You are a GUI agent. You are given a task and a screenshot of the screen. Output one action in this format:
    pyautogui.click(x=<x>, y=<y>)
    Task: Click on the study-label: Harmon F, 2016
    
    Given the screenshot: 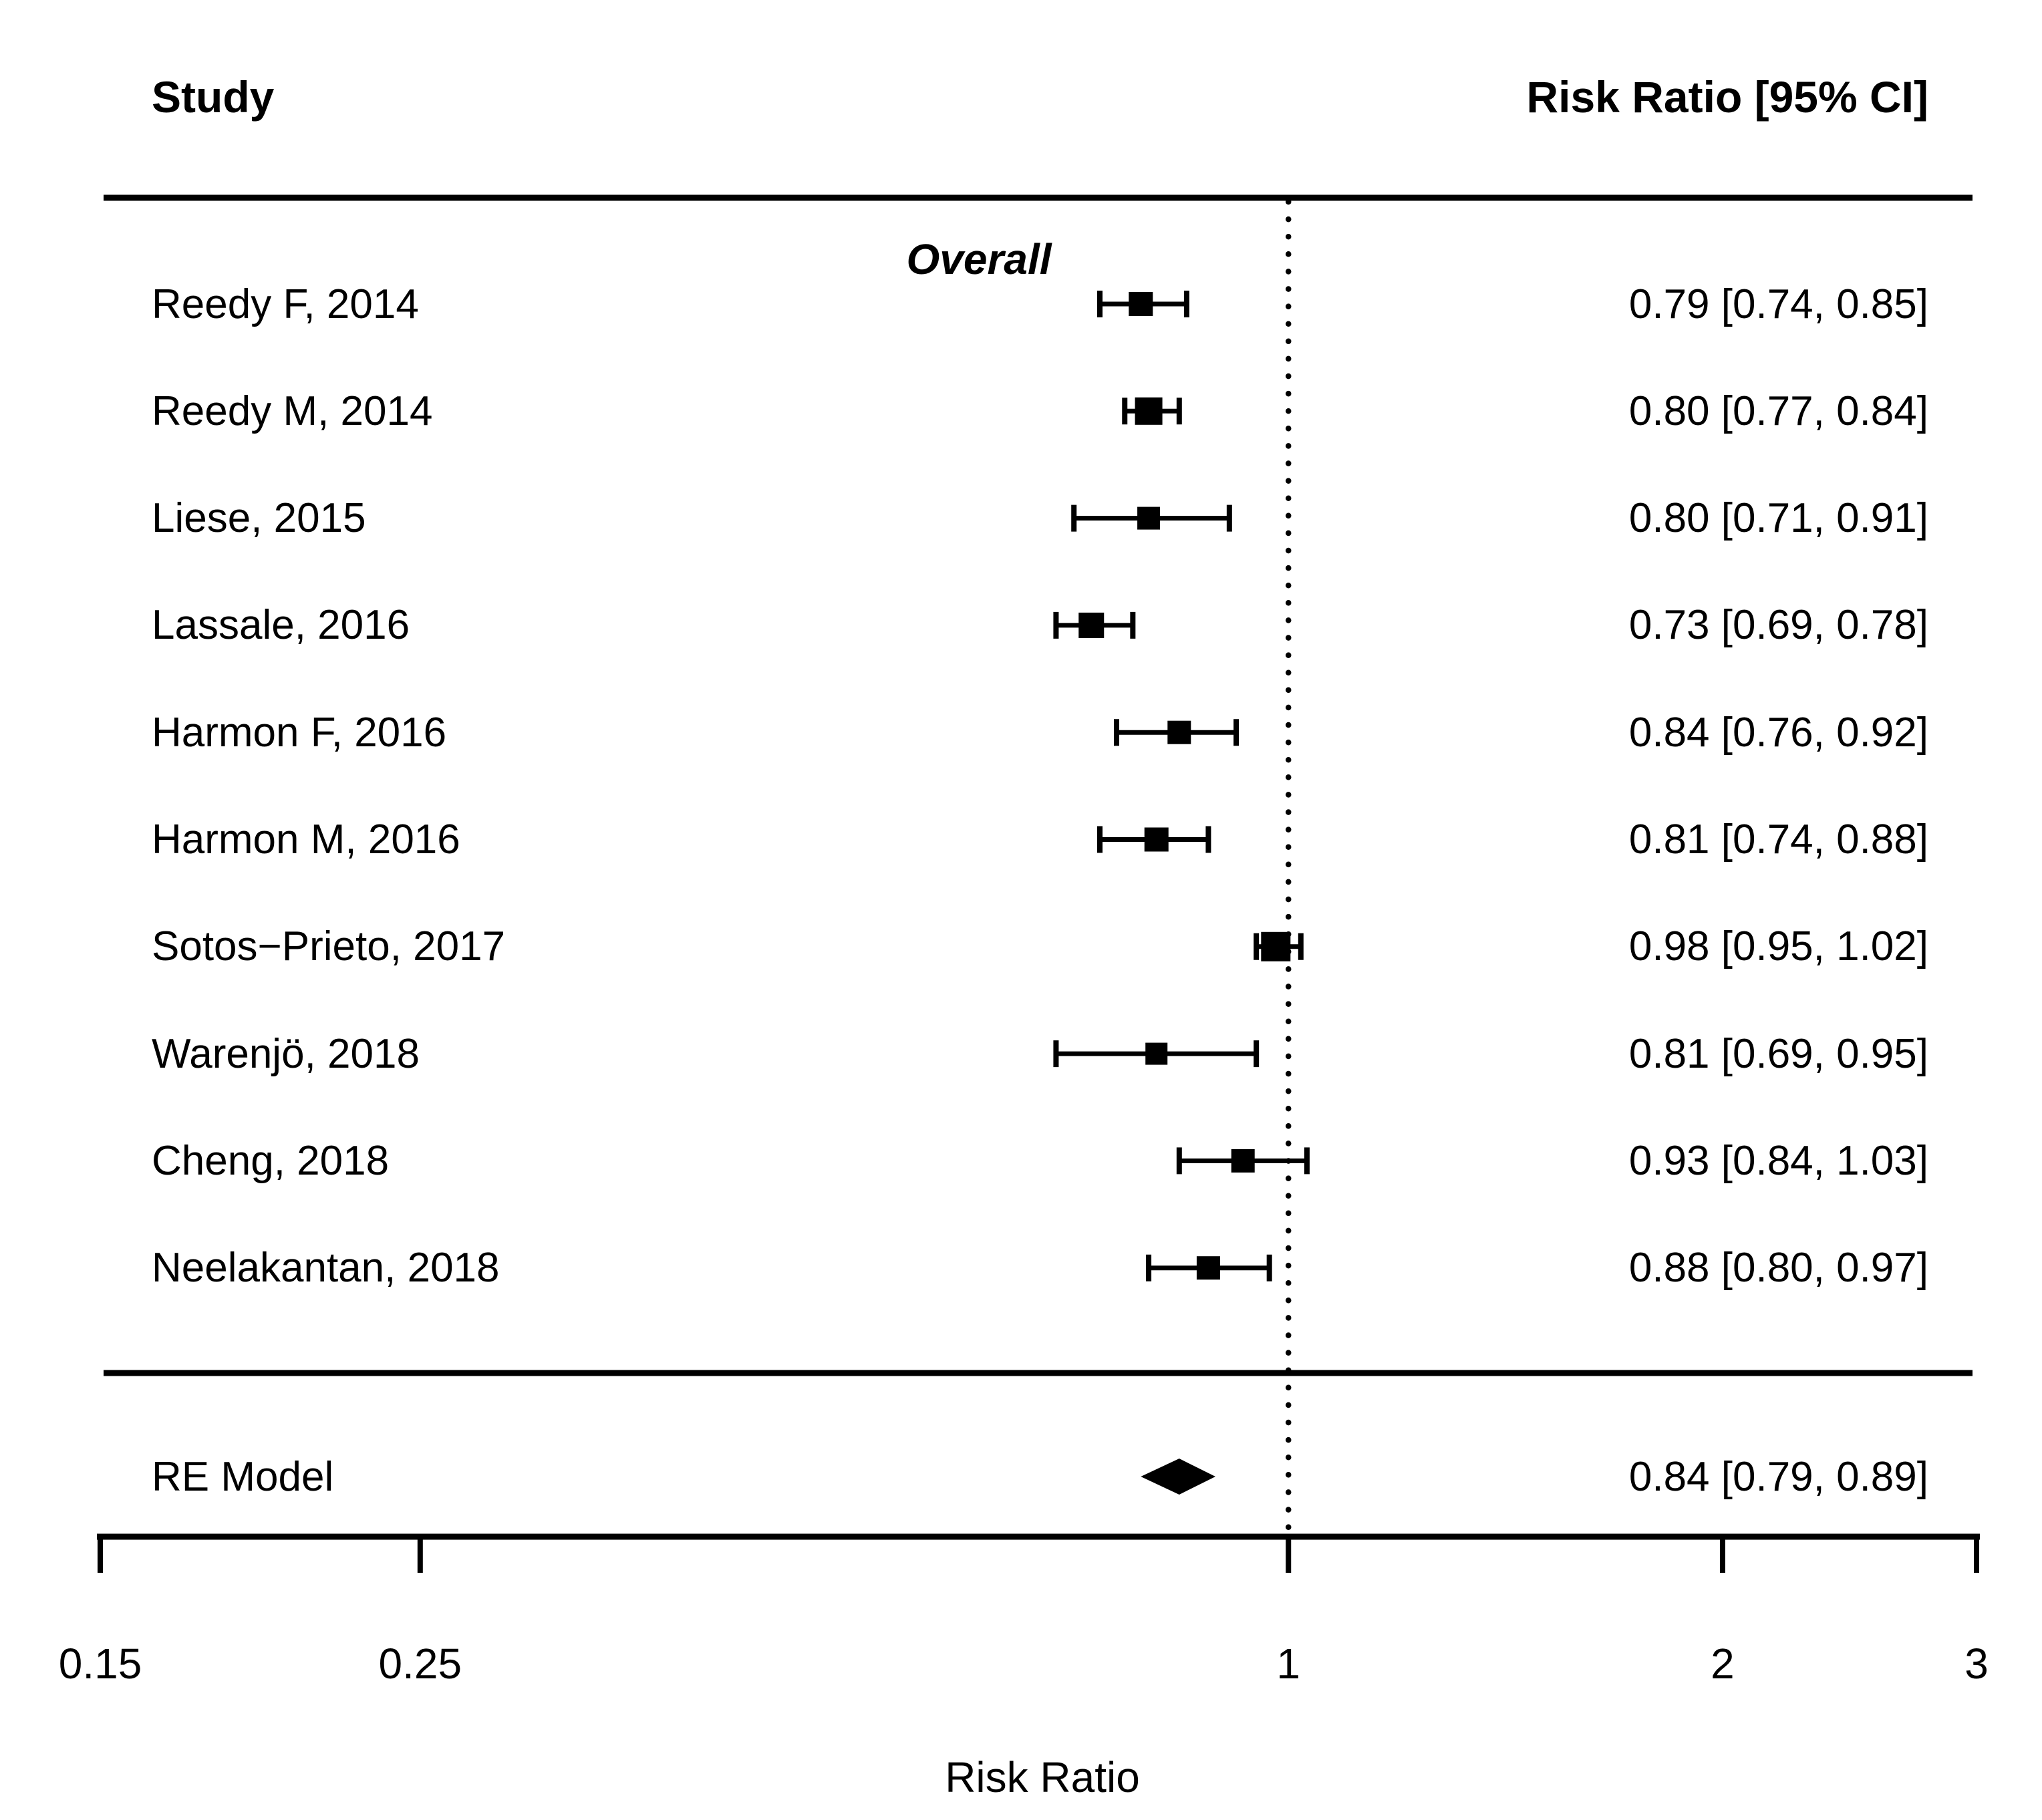 What is the action you would take?
    pyautogui.click(x=299, y=732)
    